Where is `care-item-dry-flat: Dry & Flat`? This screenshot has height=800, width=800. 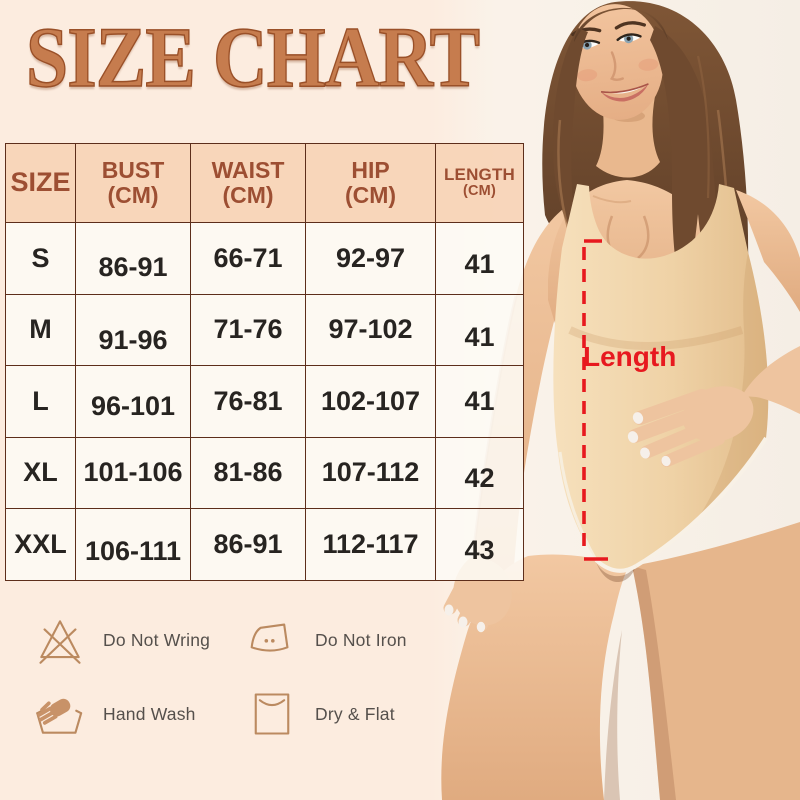
care-item-dry-flat: Dry & Flat is located at coordinates (326, 714).